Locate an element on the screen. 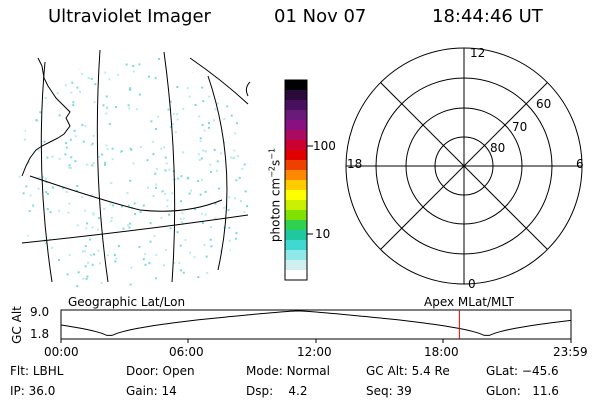  info-glon: GLon: 11.6 is located at coordinates (522, 391).